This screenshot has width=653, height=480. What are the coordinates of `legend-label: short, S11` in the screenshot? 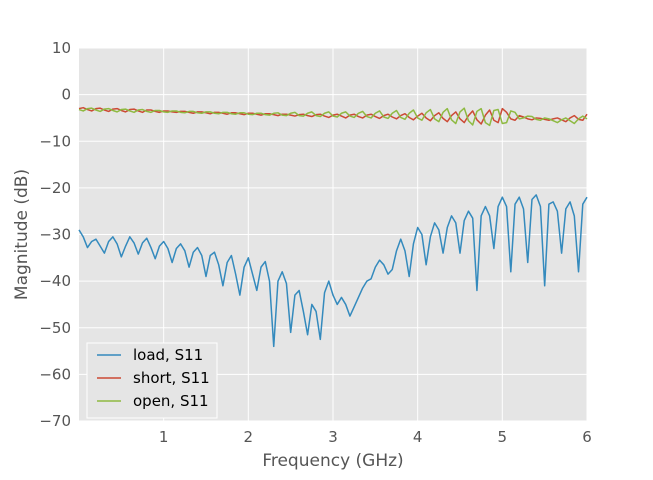 It's located at (171, 378).